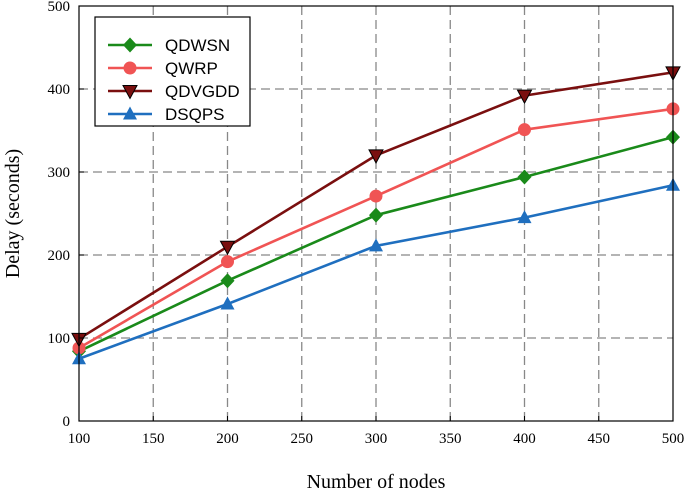 The width and height of the screenshot is (685, 494). What do you see at coordinates (195, 114) in the screenshot?
I see `legend-label-dsqps: DSQPS` at bounding box center [195, 114].